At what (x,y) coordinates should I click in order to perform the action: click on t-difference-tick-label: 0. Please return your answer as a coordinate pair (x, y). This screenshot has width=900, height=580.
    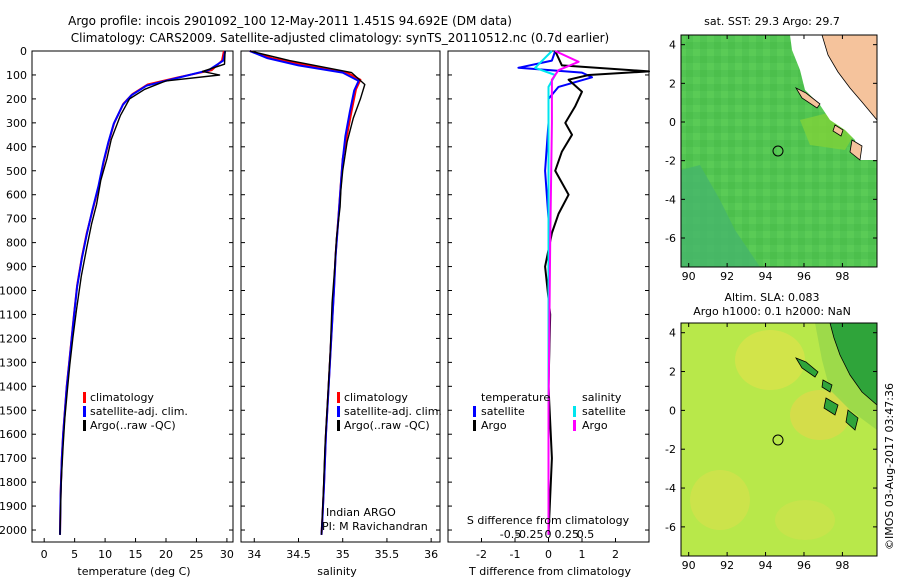
    Looking at the image, I should click on (548, 554).